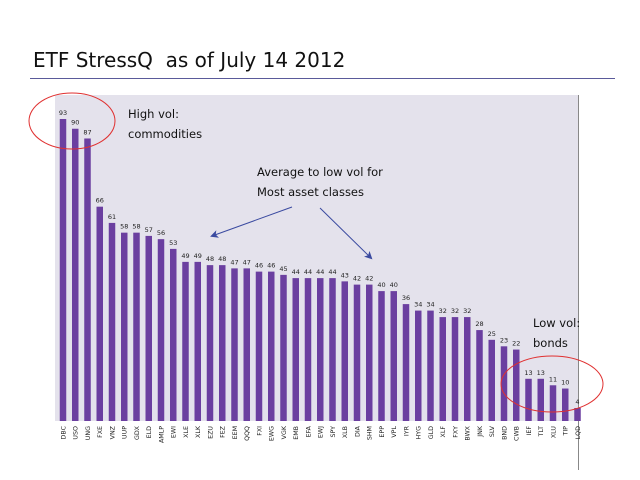 Image resolution: width=640 pixels, height=480 pixels. Describe the element at coordinates (430, 305) in the screenshot. I see `data-label-gld: 34` at that location.